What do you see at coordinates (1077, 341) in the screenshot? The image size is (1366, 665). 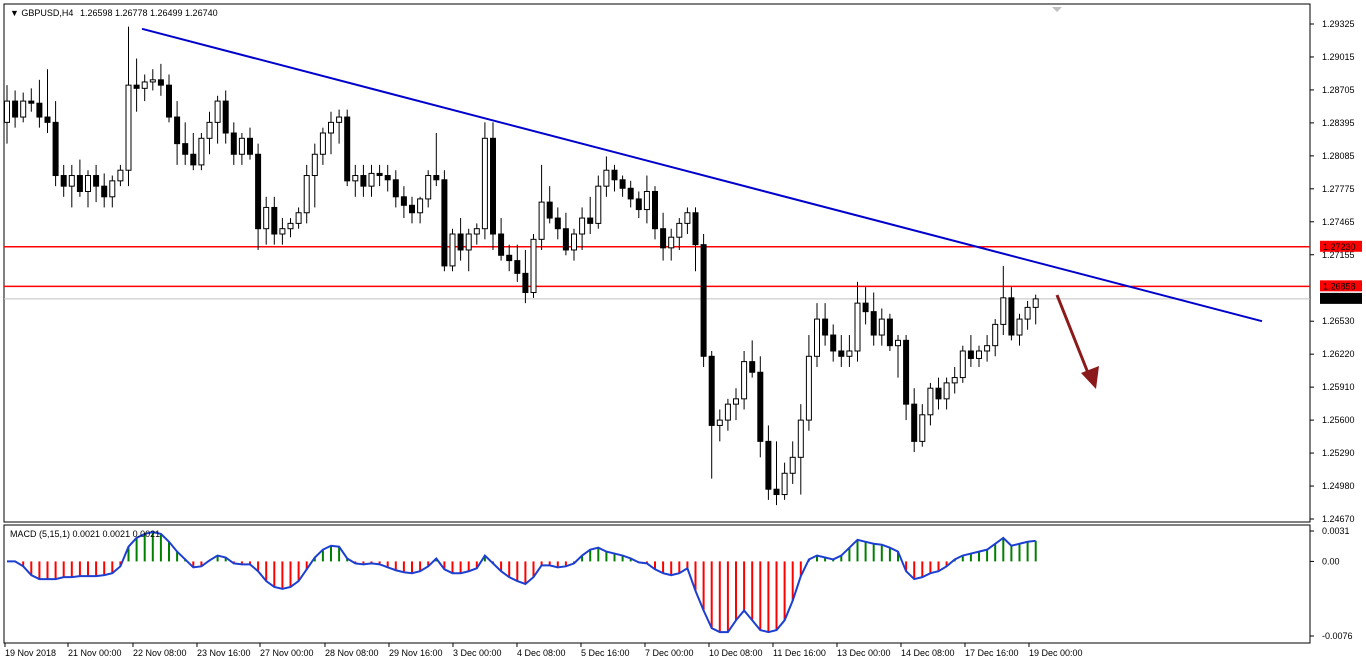 I see `down-arrow` at bounding box center [1077, 341].